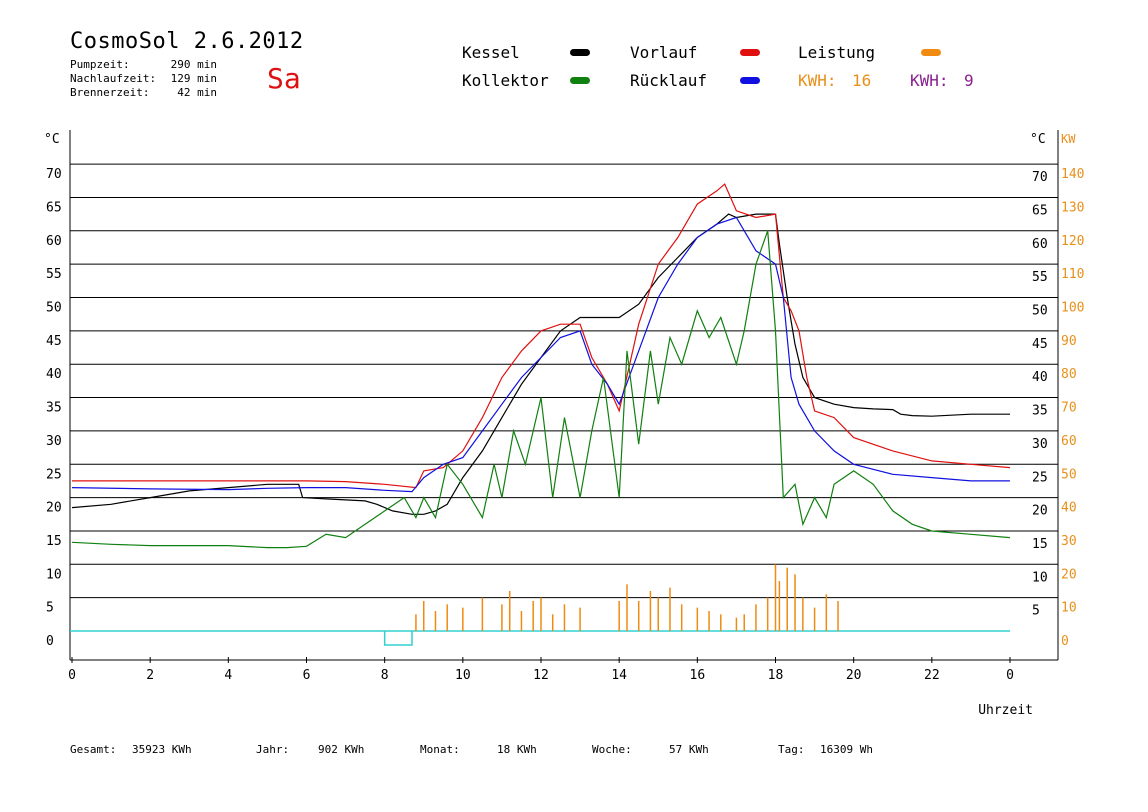 This screenshot has width=1148, height=812. Describe the element at coordinates (1036, 611) in the screenshot. I see `right-tick-5: 5` at that location.